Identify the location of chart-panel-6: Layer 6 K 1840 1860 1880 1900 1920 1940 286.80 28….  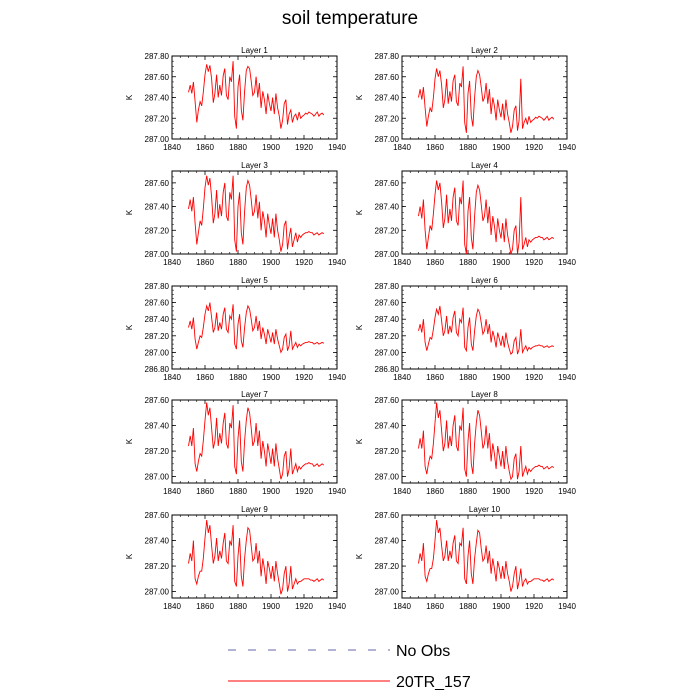
(465, 329).